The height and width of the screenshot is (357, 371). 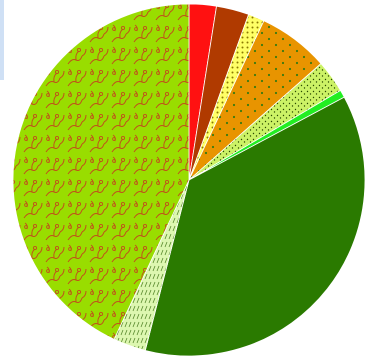 I want to click on window-edge-tab, so click(x=2, y=40).